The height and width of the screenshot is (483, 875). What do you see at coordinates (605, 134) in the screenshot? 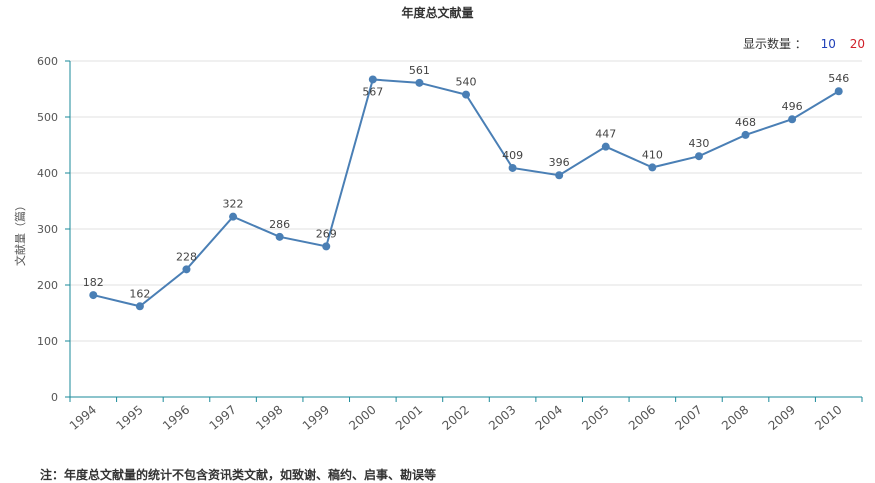
I see `data-label: 447` at bounding box center [605, 134].